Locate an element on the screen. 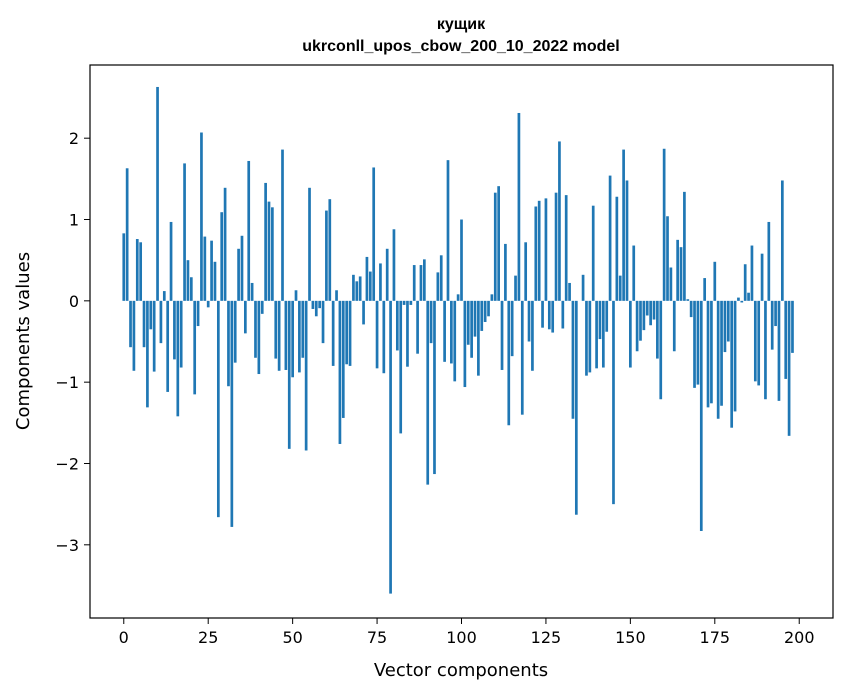  x-tick-label-50: 50 is located at coordinates (292, 637).